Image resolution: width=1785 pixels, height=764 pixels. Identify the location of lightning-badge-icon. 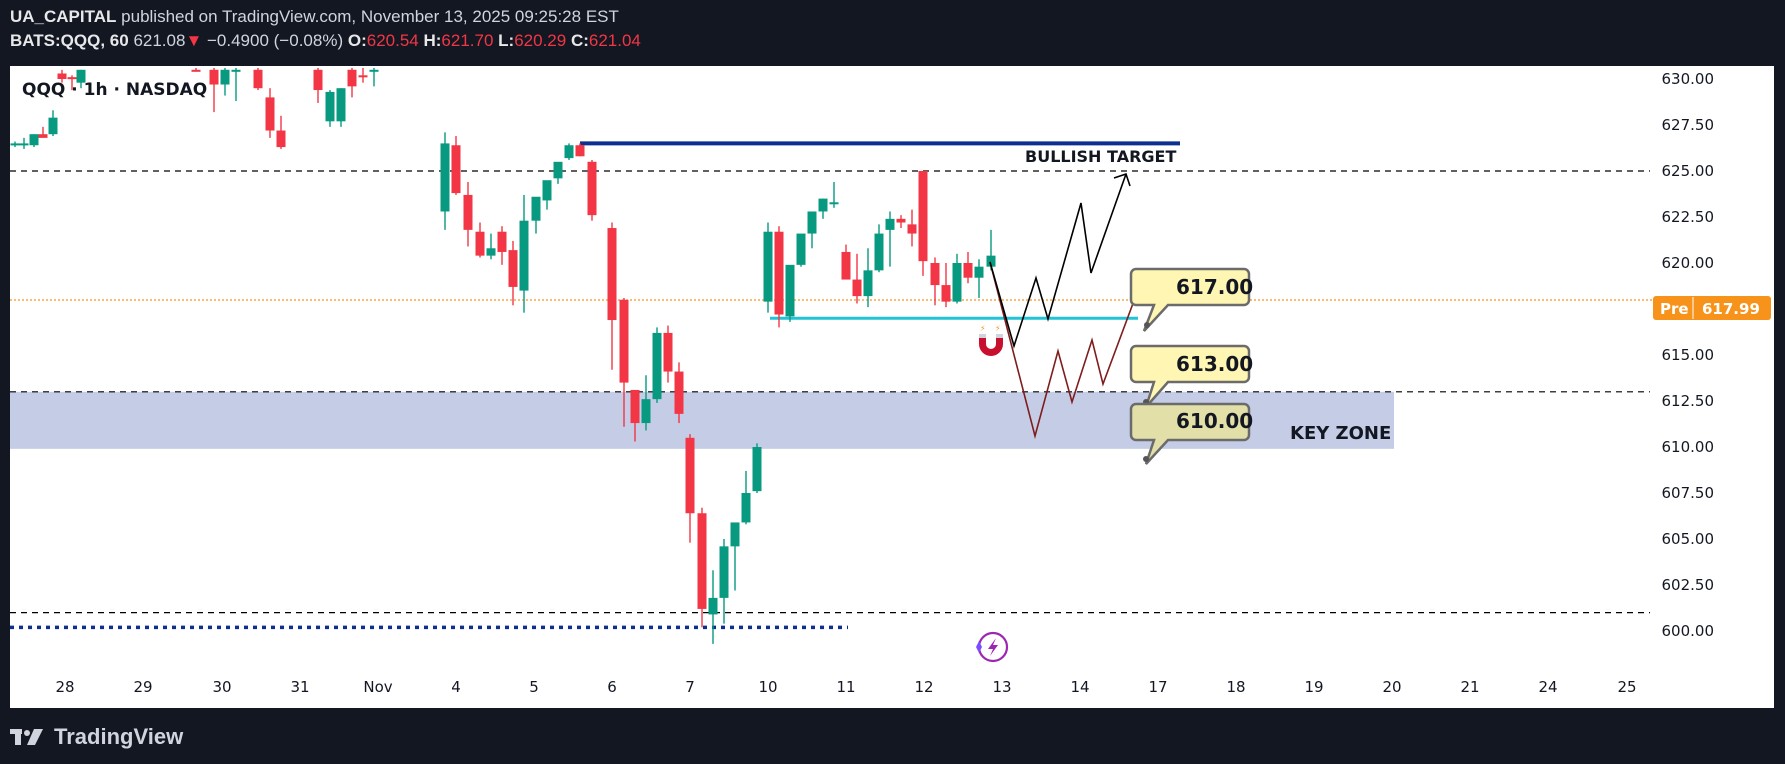
(992, 647).